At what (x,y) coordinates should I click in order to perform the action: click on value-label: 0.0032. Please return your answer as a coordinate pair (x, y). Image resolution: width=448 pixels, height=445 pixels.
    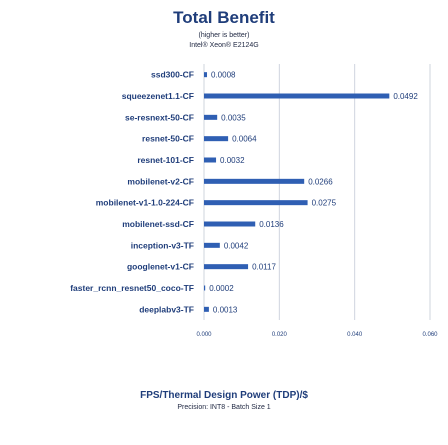
    Looking at the image, I should click on (232, 160).